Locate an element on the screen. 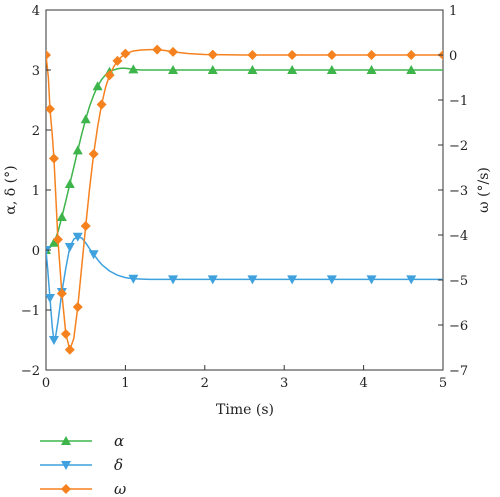 The height and width of the screenshot is (497, 500). y-left-tick-label: −1 is located at coordinates (30, 311).